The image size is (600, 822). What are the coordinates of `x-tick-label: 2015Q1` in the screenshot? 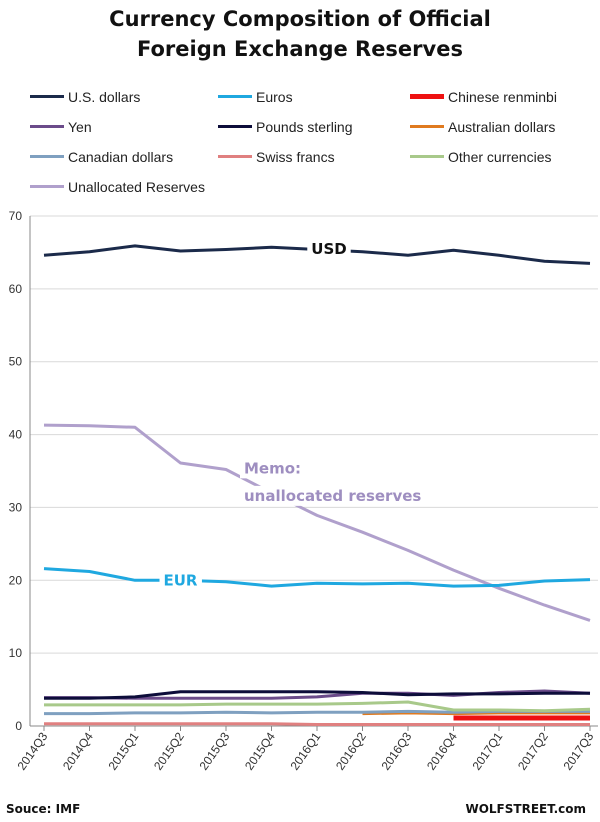 It's located at (123, 750).